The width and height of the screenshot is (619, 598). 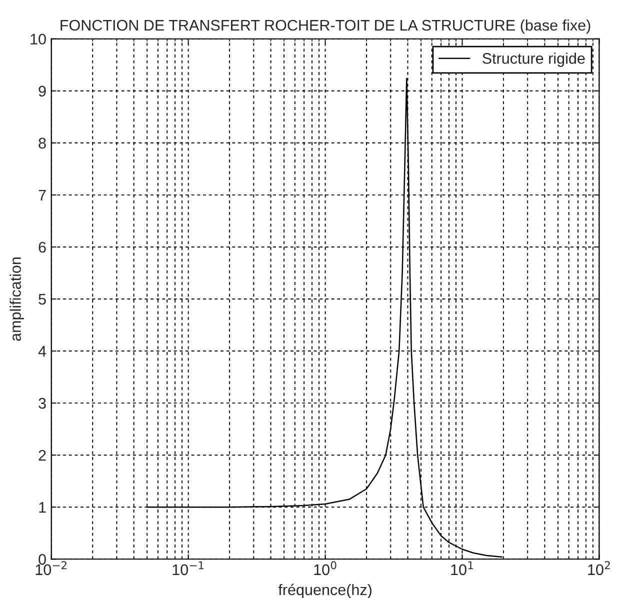 What do you see at coordinates (42, 143) in the screenshot?
I see `y-tick-label: 8` at bounding box center [42, 143].